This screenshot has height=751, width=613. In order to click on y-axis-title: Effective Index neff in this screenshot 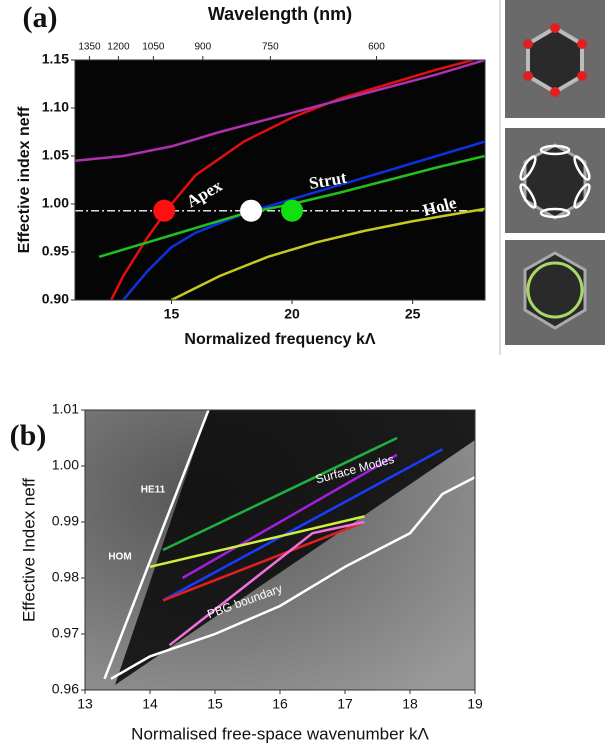, I will do `click(28, 550)`.